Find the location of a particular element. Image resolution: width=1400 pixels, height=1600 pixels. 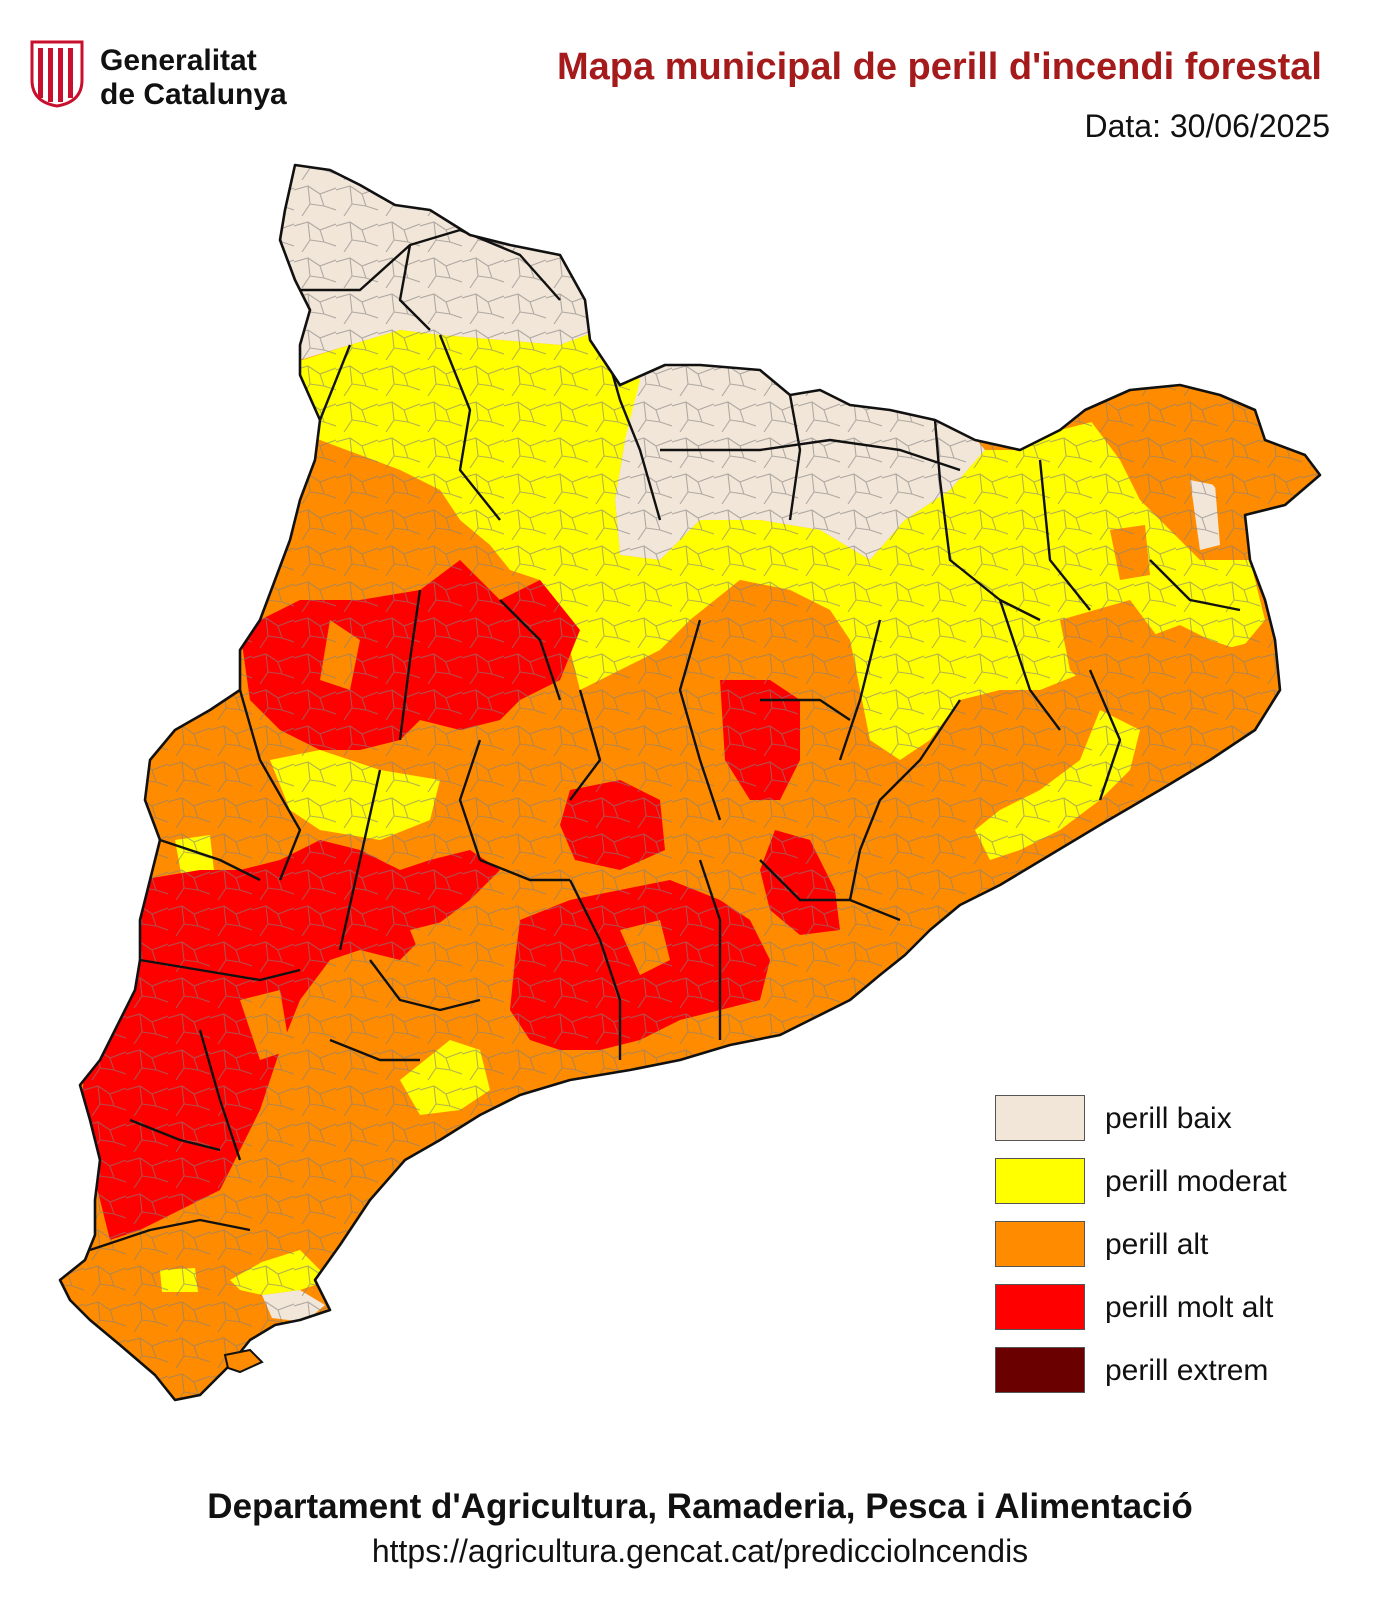

legend-item-extreme: perill extrem is located at coordinates (1165, 1370).